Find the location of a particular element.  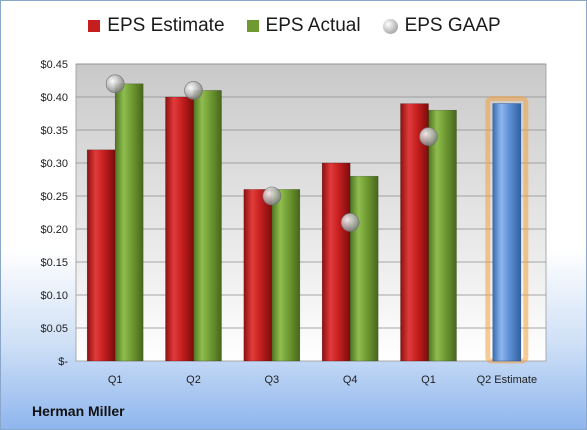

y-tick-label: $0.15 is located at coordinates (54, 263).